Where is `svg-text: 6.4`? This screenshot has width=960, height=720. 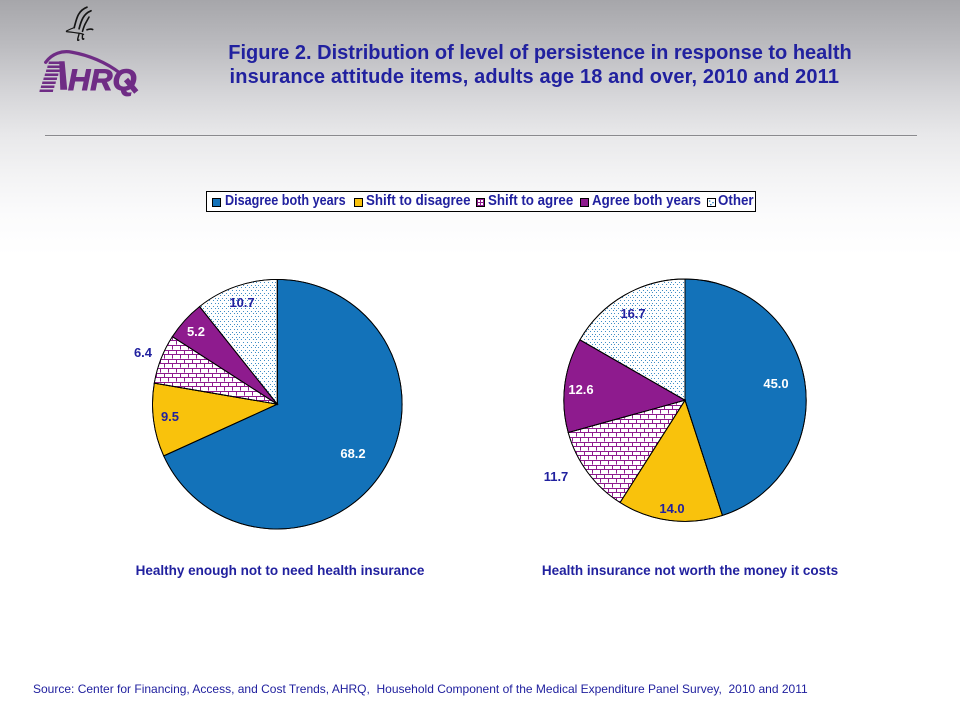 svg-text: 6.4 is located at coordinates (143, 352).